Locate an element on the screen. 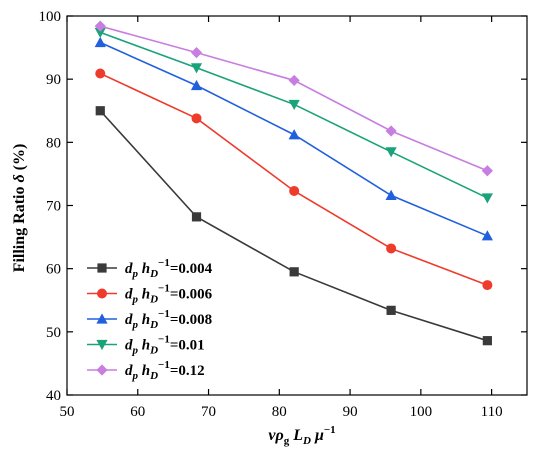 The width and height of the screenshot is (550, 456). legend-label: dp hD−1=0.004 is located at coordinates (169, 268).